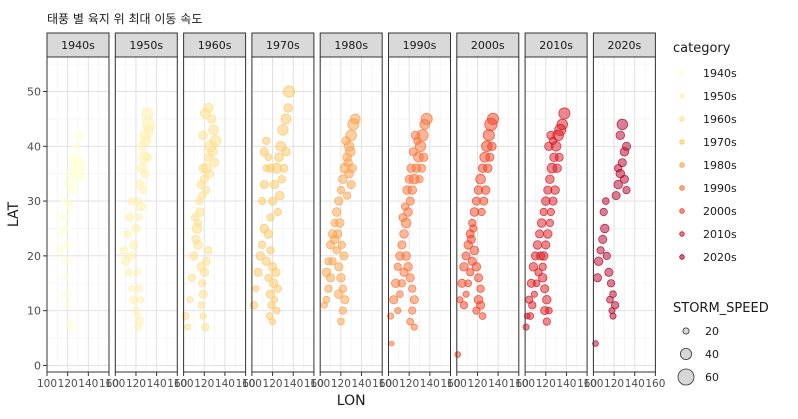 The image size is (798, 419). What do you see at coordinates (721, 308) in the screenshot?
I see `size-legend-title: STORM_SPEED` at bounding box center [721, 308].